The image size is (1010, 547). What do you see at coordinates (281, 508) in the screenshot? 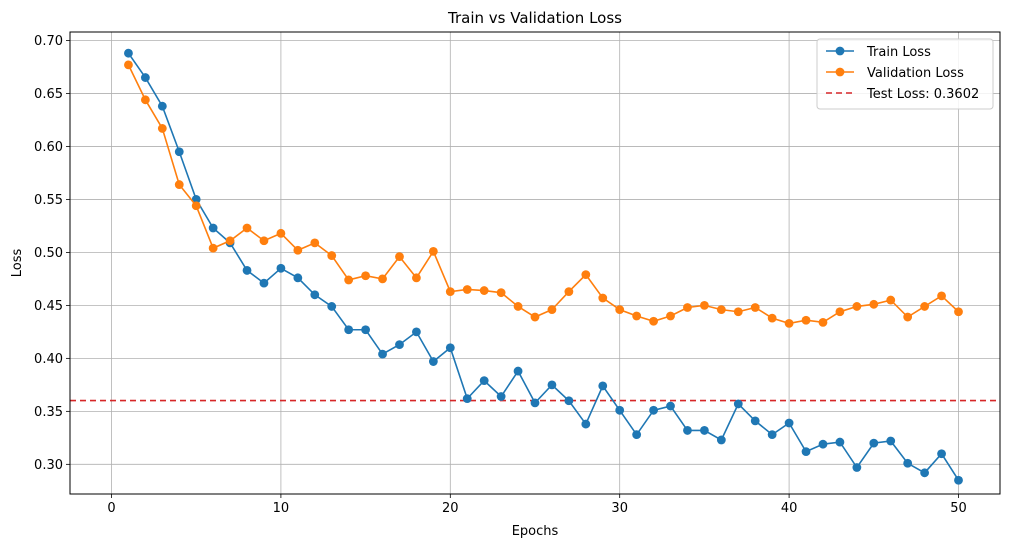
I see `x-tick-label: 10` at bounding box center [281, 508].